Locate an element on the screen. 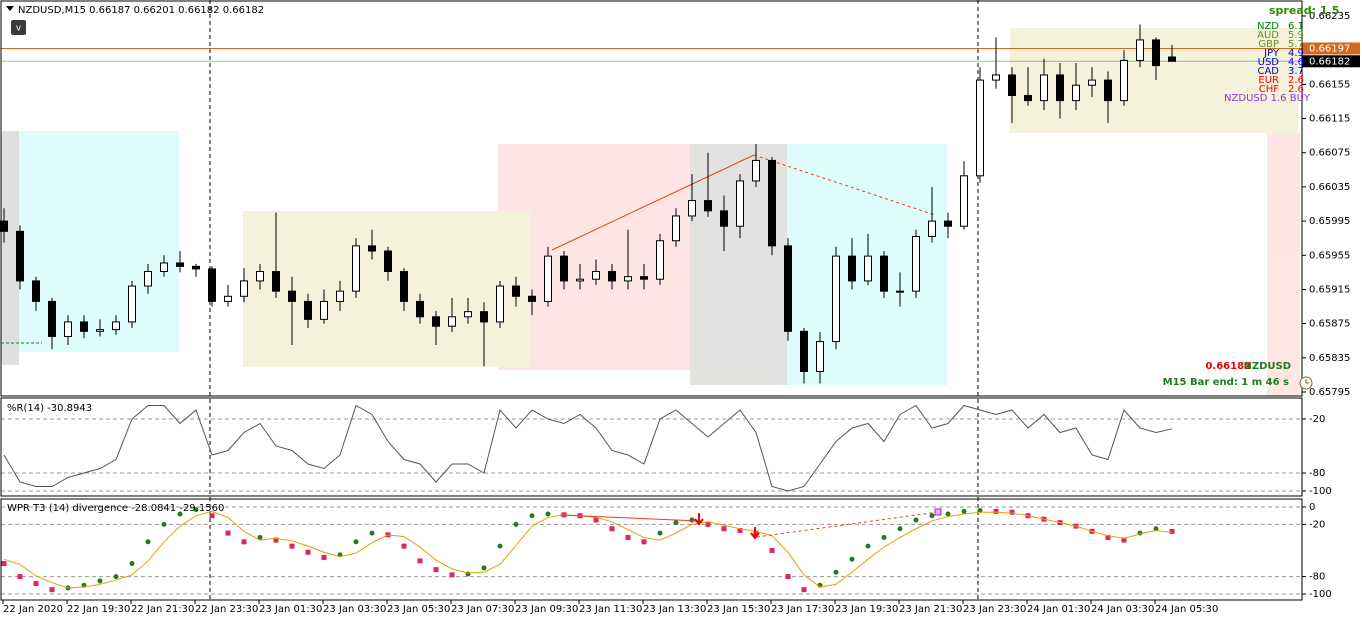  y-tick-label: 0.65995 is located at coordinates (1329, 221).